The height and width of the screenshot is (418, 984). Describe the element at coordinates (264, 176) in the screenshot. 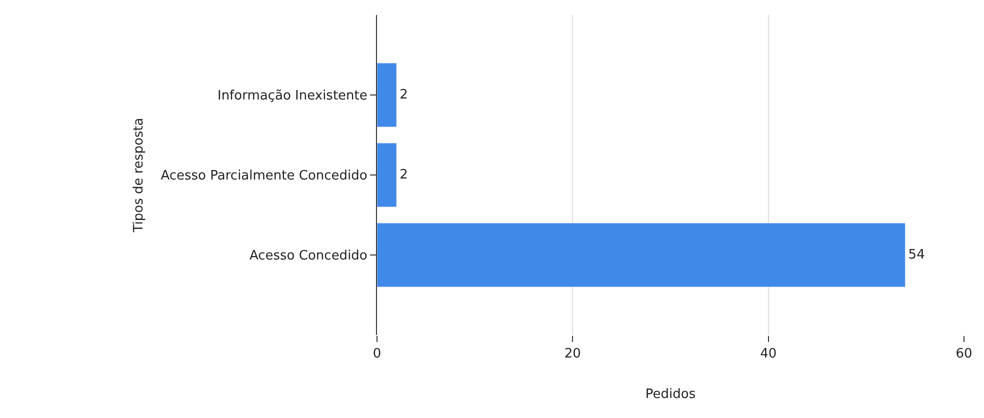

I see `y-tick-label: Acesso Parcialmente Concedido` at that location.